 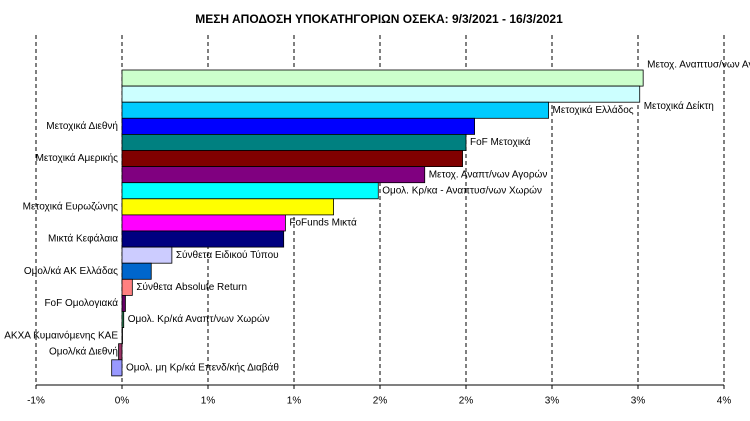 What do you see at coordinates (122, 401) in the screenshot?
I see `x-tick-label: 0%` at bounding box center [122, 401].